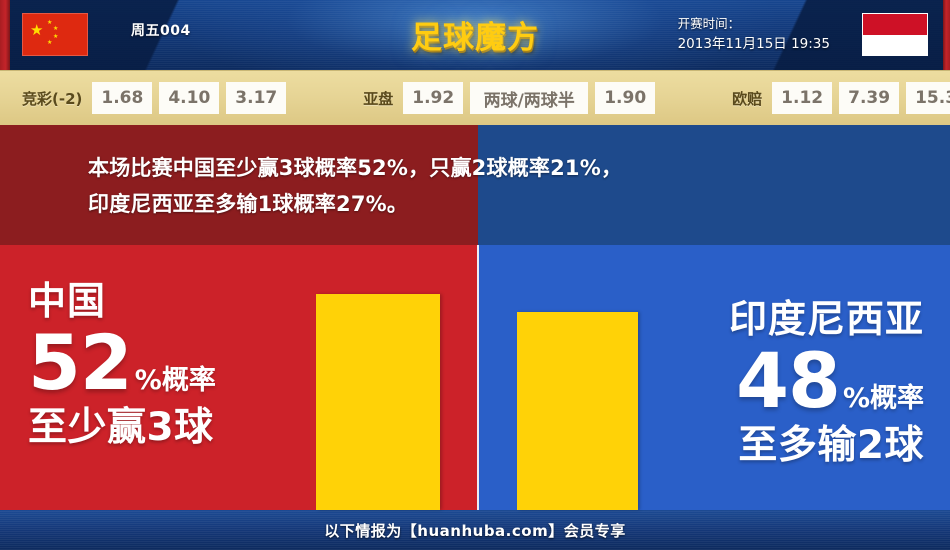 Image resolution: width=950 pixels, height=550 pixels. Describe the element at coordinates (802, 98) in the screenshot. I see `odds-cell-home: 1.12` at that location.